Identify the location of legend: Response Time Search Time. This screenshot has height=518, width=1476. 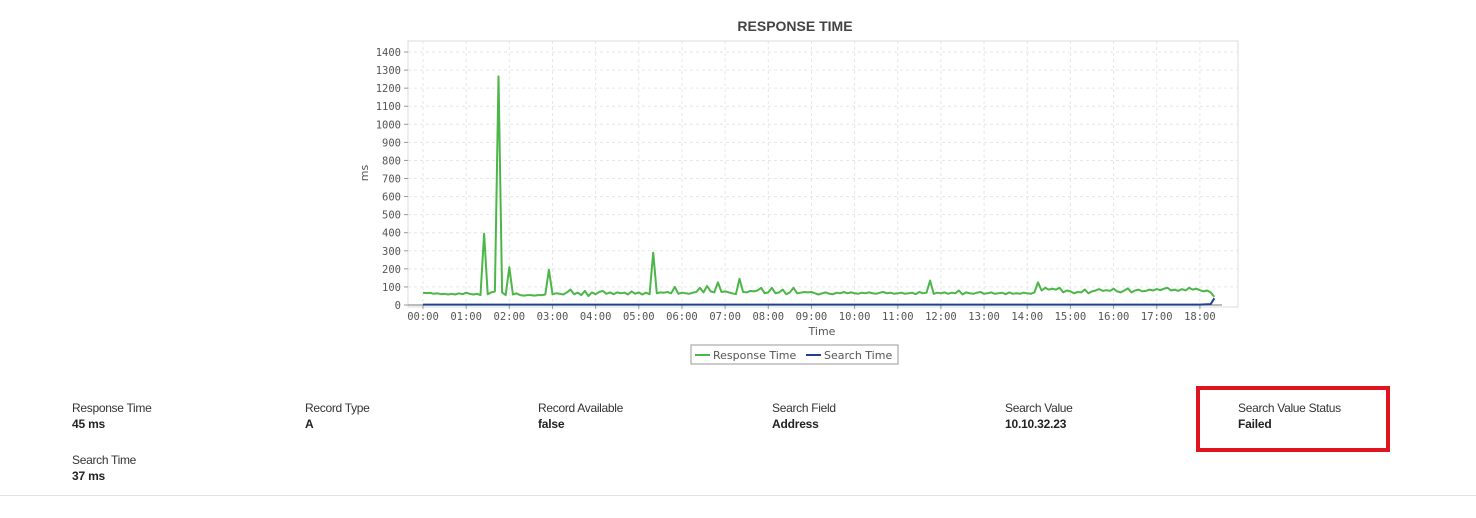
(794, 354).